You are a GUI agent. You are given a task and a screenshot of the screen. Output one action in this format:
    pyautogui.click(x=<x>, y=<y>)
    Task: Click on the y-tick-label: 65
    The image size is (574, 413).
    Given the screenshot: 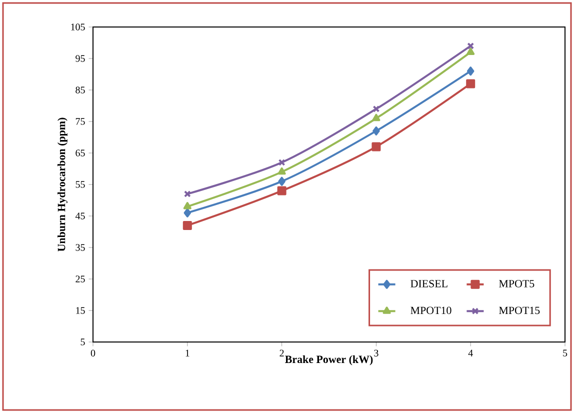 What is the action you would take?
    pyautogui.click(x=80, y=153)
    